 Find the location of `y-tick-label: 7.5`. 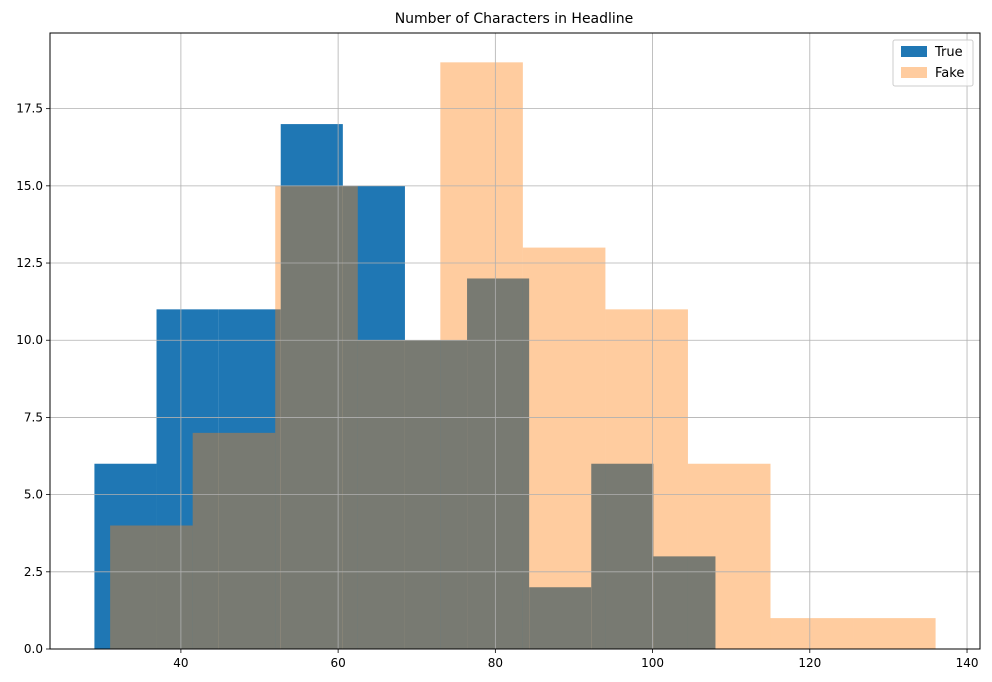

y-tick-label: 7.5 is located at coordinates (33, 417).